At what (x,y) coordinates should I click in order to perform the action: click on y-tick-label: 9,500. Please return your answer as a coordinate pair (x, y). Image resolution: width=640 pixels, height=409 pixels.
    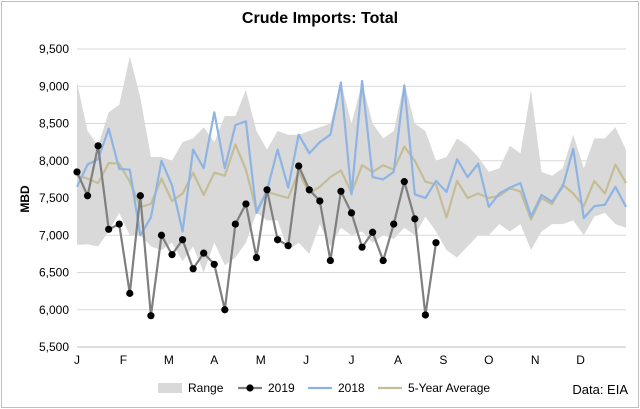
    Looking at the image, I should click on (54, 49).